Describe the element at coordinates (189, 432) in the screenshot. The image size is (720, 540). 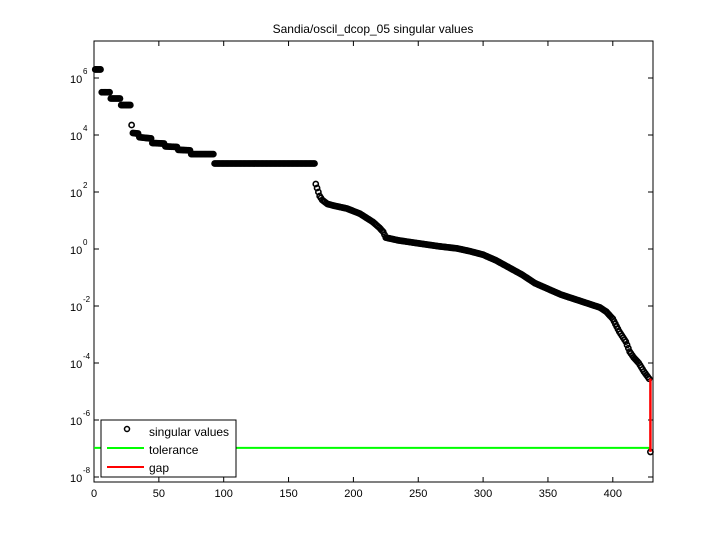
I see `legend-label-singular-values: singular values` at that location.